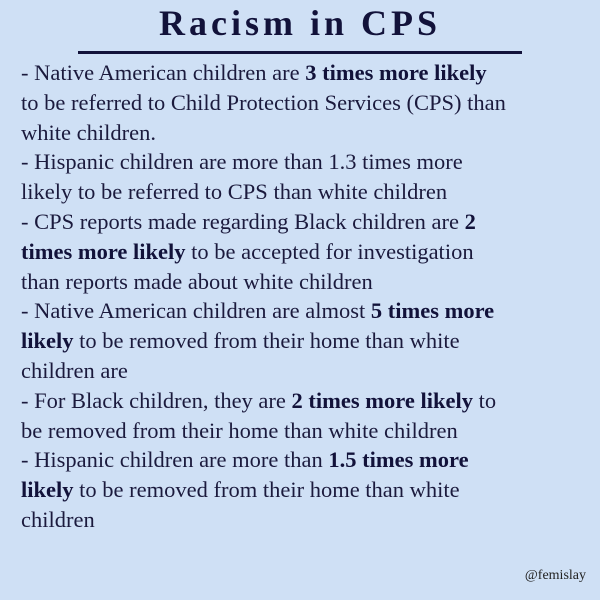 The width and height of the screenshot is (600, 600). What do you see at coordinates (432, 311) in the screenshot?
I see `emphasis-text: 5 times more` at bounding box center [432, 311].